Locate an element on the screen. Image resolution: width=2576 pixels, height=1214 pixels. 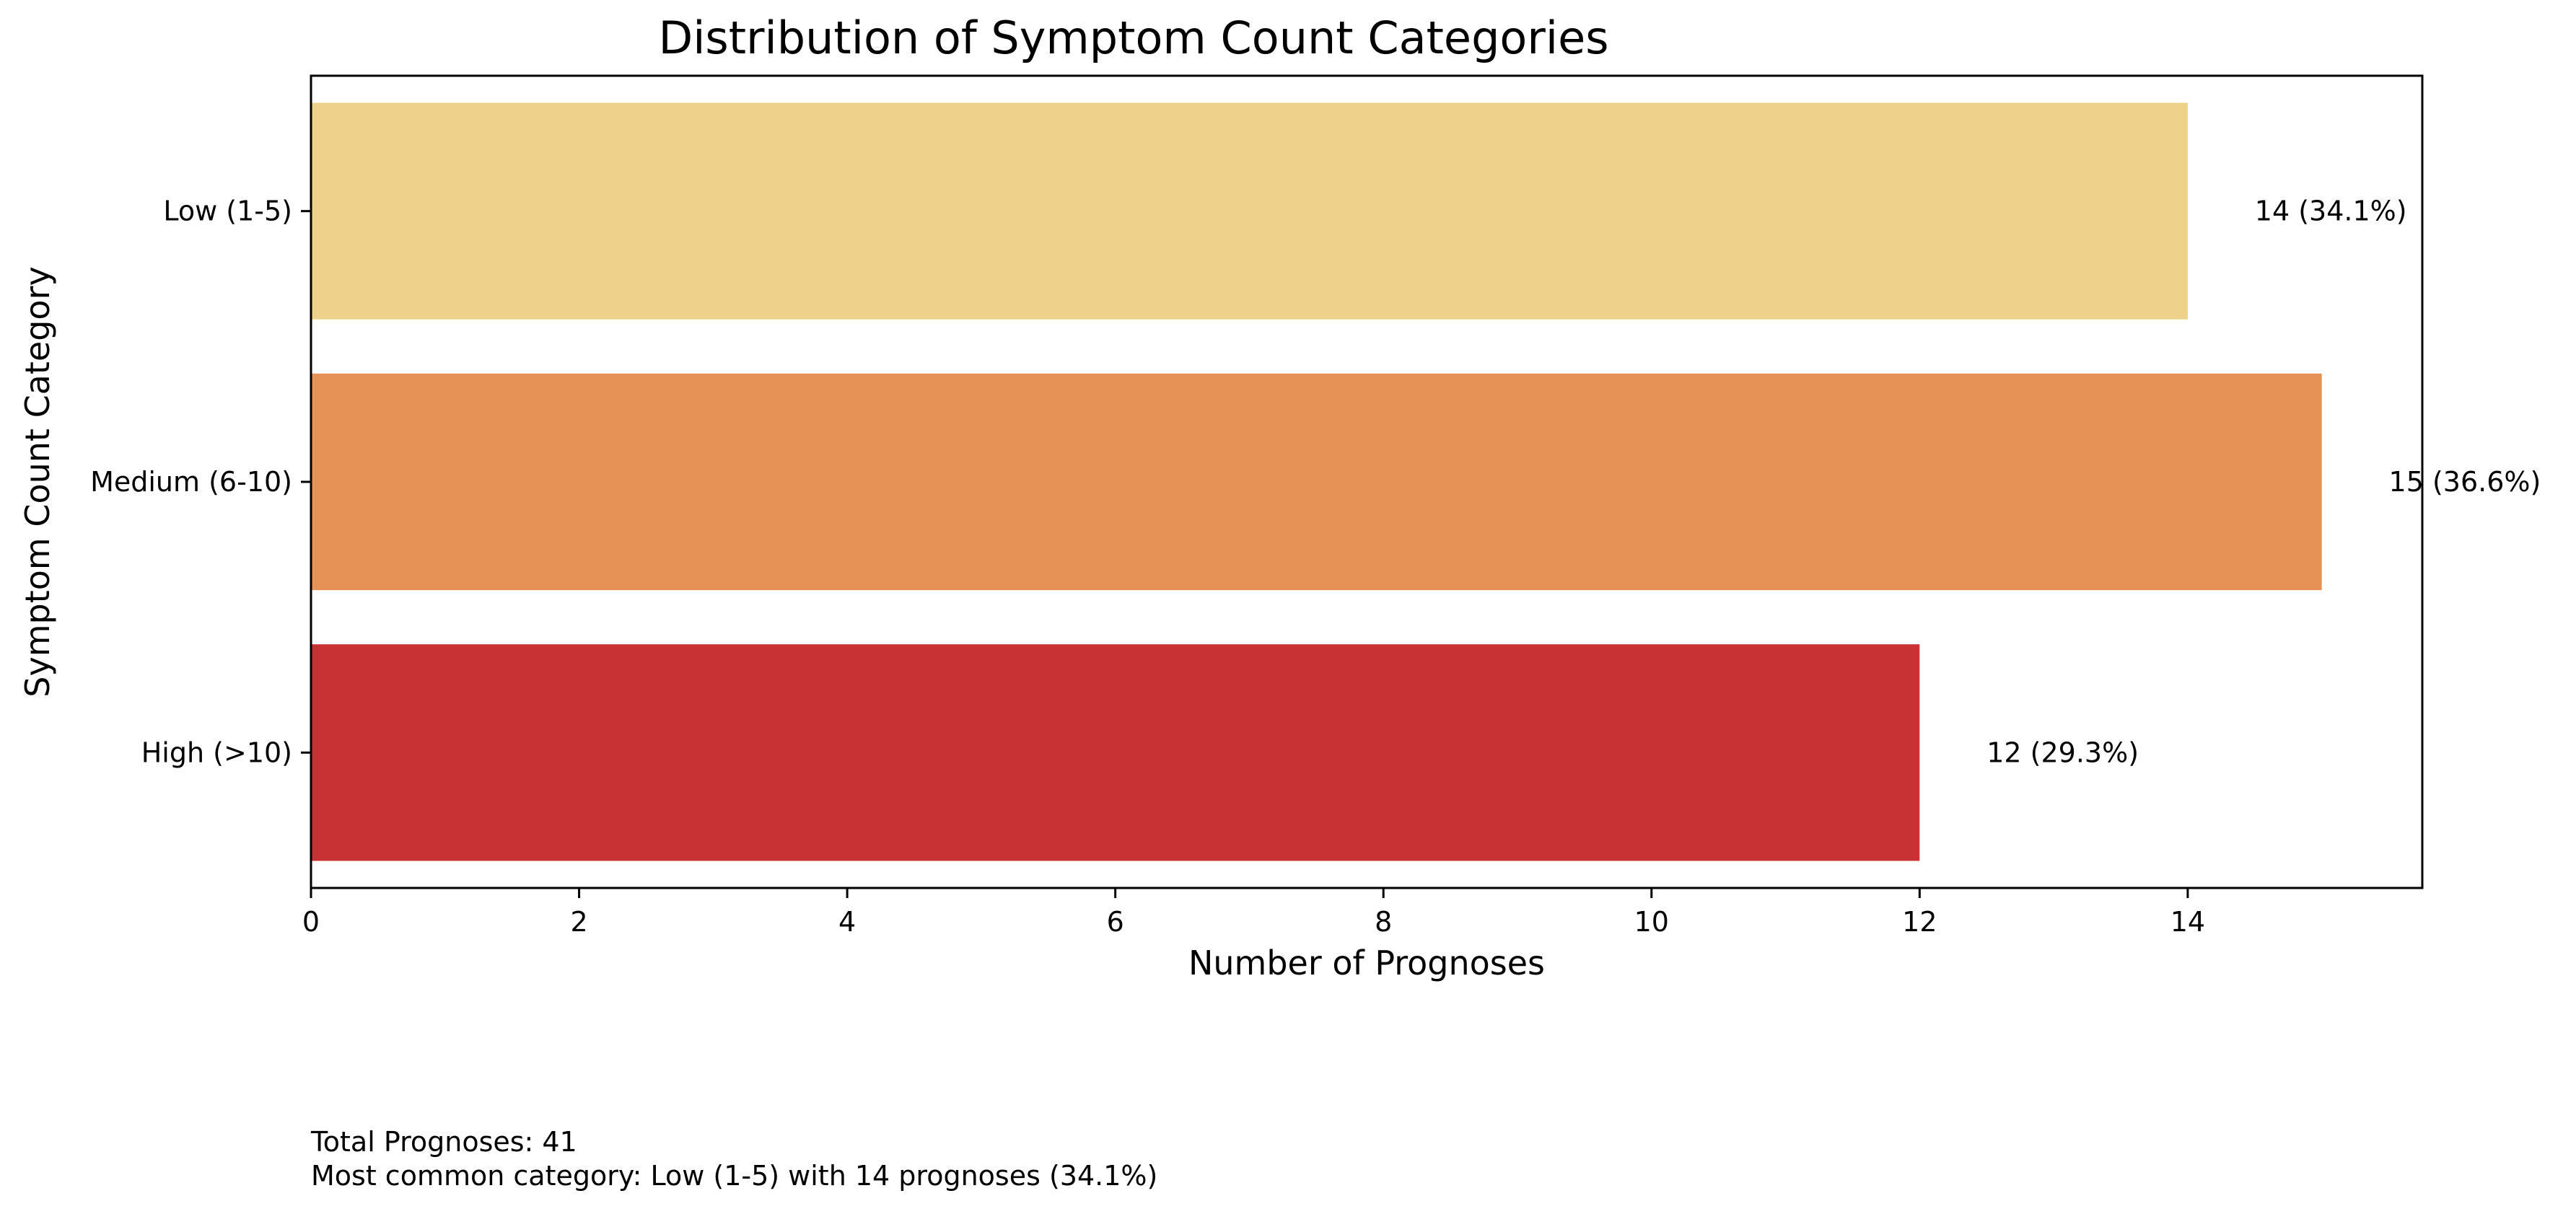
bar-value-label-0: 14 (34.1%) is located at coordinates (2331, 211).